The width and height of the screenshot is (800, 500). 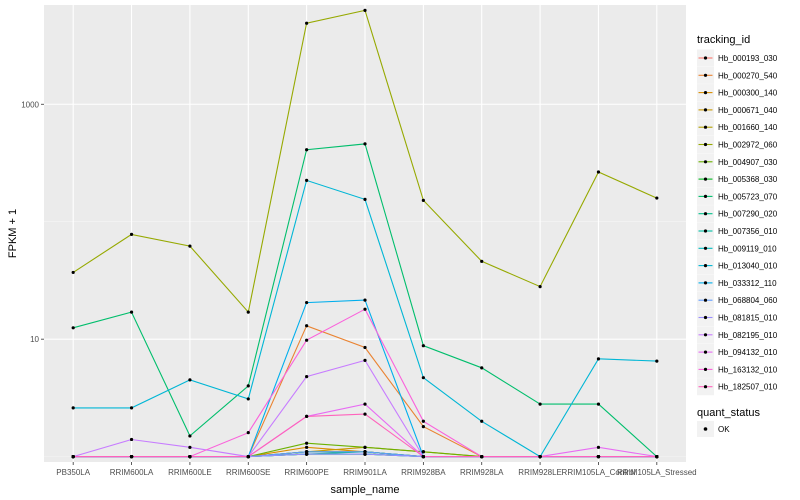 What do you see at coordinates (748, 179) in the screenshot?
I see `legend-label: Hb_005368_030` at bounding box center [748, 179].